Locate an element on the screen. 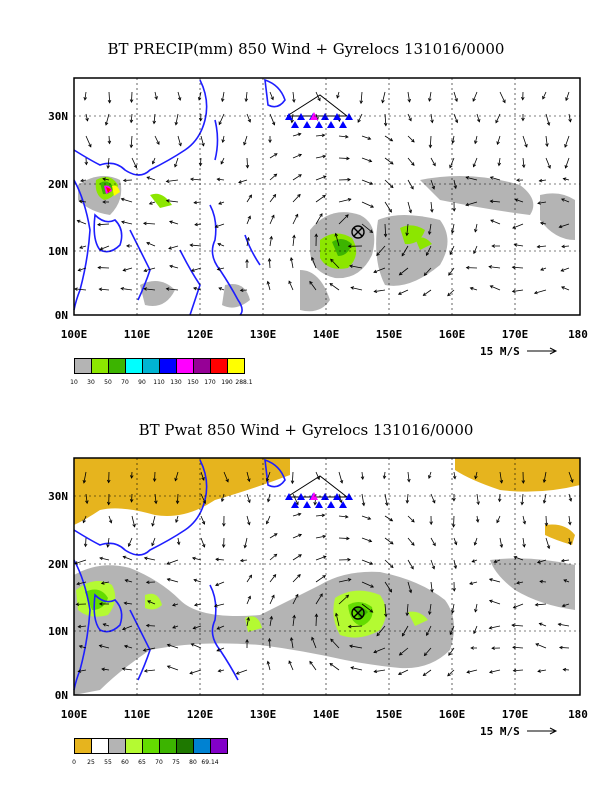  colorbar-tick-label: 10 is located at coordinates (74, 382).